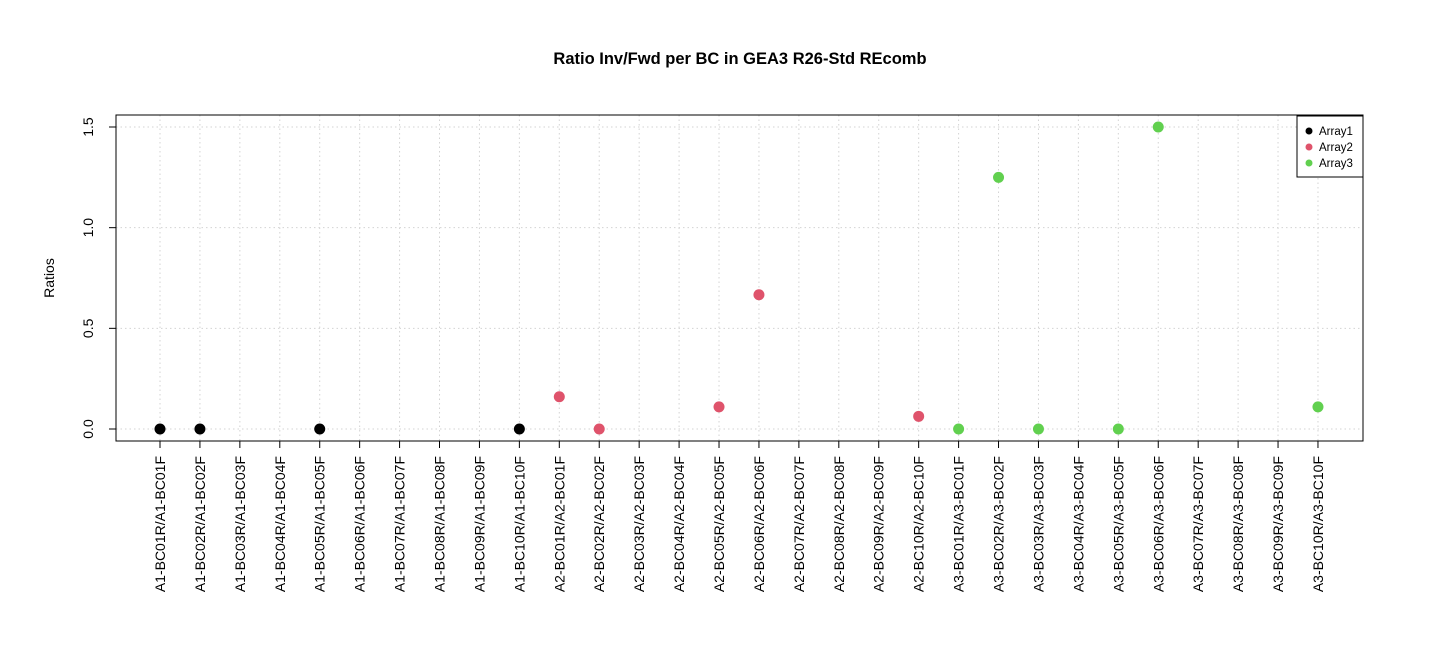 This screenshot has height=672, width=1440. What do you see at coordinates (559, 524) in the screenshot?
I see `x-tick-label: A2-BC01R/A2-BC01F` at bounding box center [559, 524].